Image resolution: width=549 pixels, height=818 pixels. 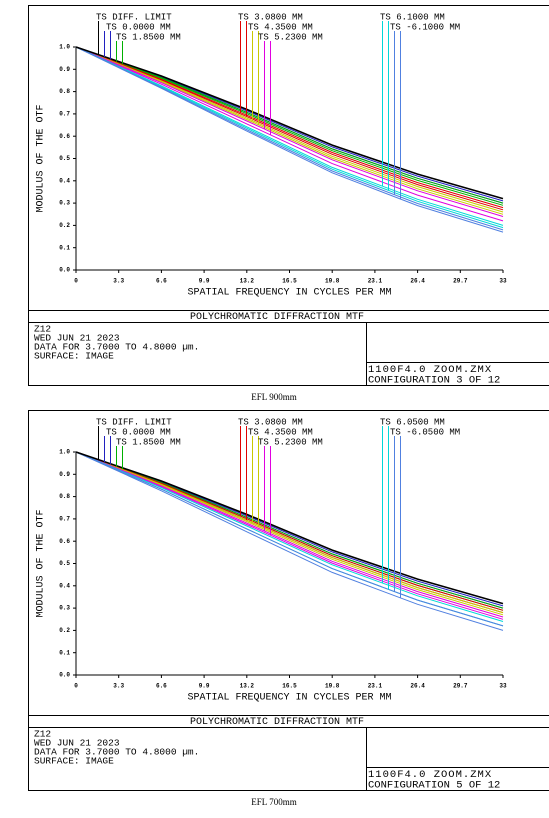 I want to click on y-tick-label: 0.5, so click(x=64, y=563).